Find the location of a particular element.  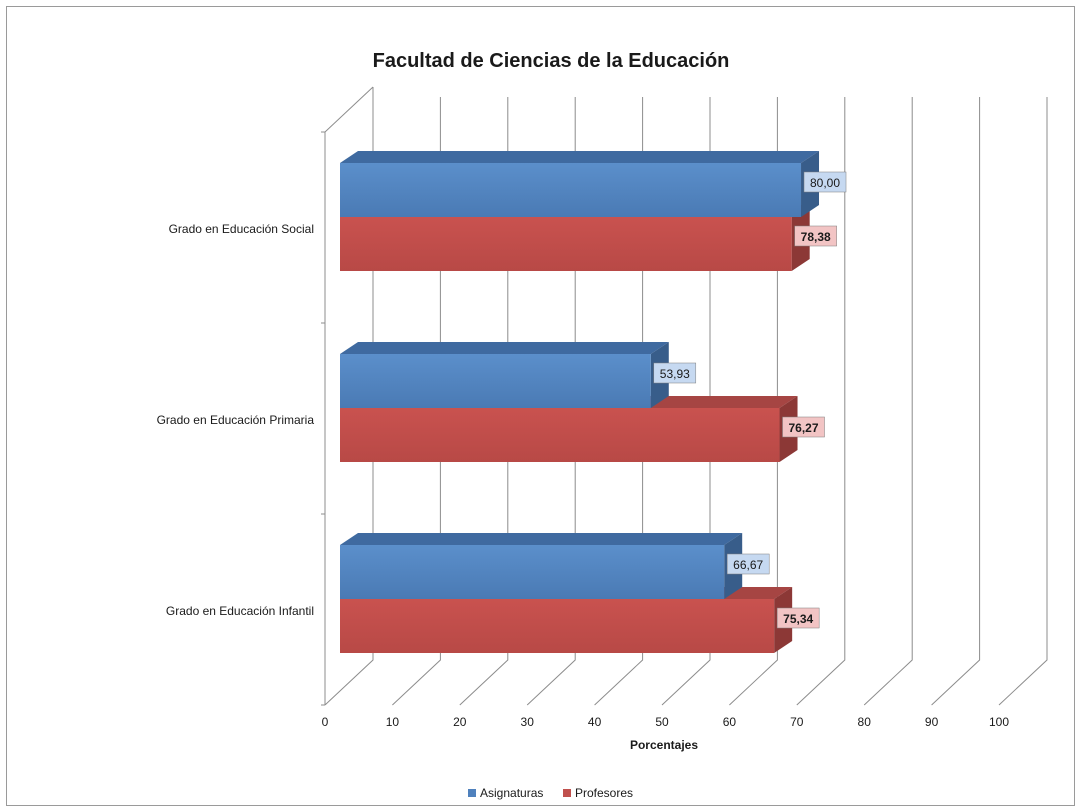

legend-item-asignaturas: Asignaturas is located at coordinates (505, 793).